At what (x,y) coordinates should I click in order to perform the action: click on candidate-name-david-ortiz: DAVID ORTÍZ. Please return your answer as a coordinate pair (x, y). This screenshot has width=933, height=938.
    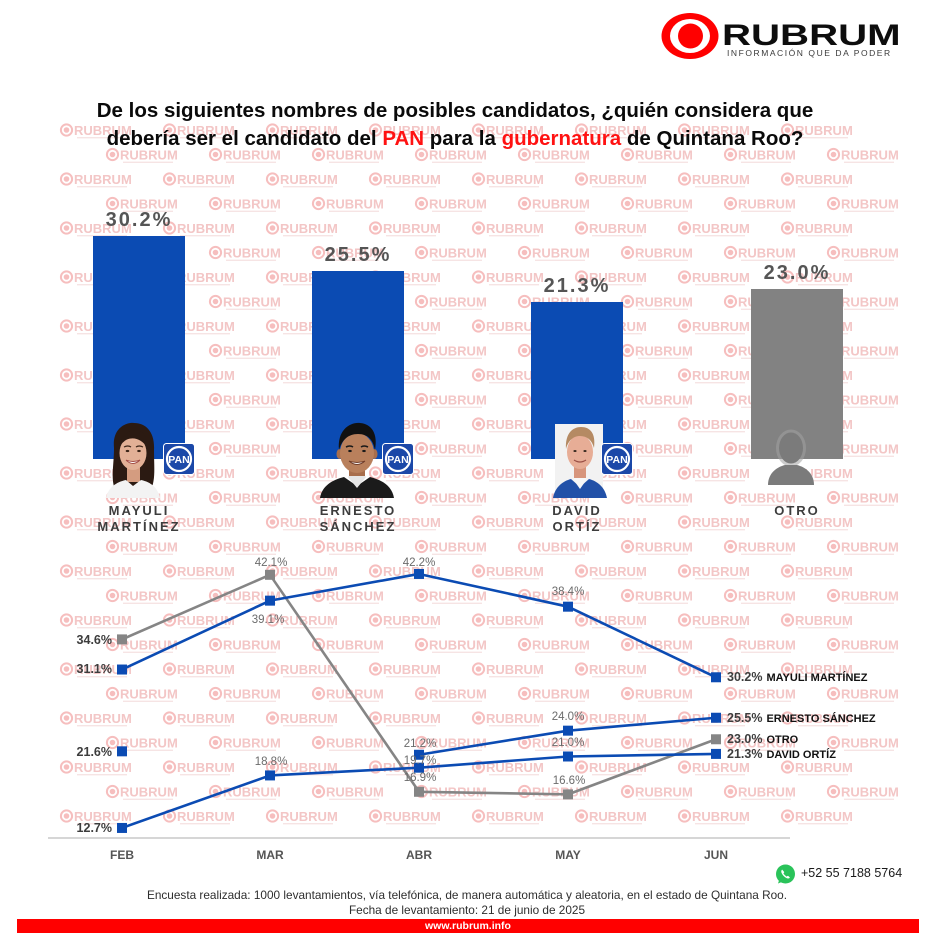
    Looking at the image, I should click on (577, 519).